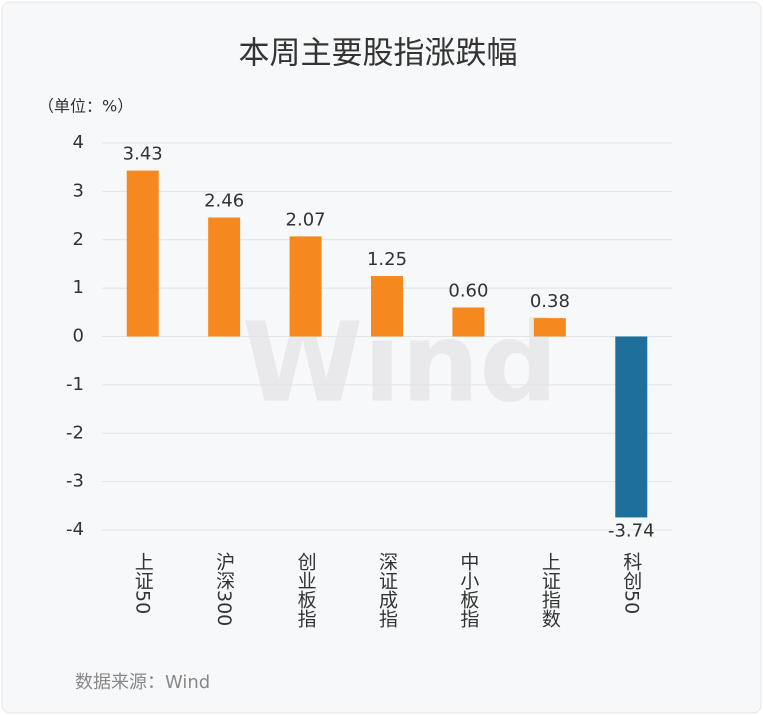 The width and height of the screenshot is (763, 715). What do you see at coordinates (550, 301) in the screenshot?
I see `value-label: 0.38` at bounding box center [550, 301].